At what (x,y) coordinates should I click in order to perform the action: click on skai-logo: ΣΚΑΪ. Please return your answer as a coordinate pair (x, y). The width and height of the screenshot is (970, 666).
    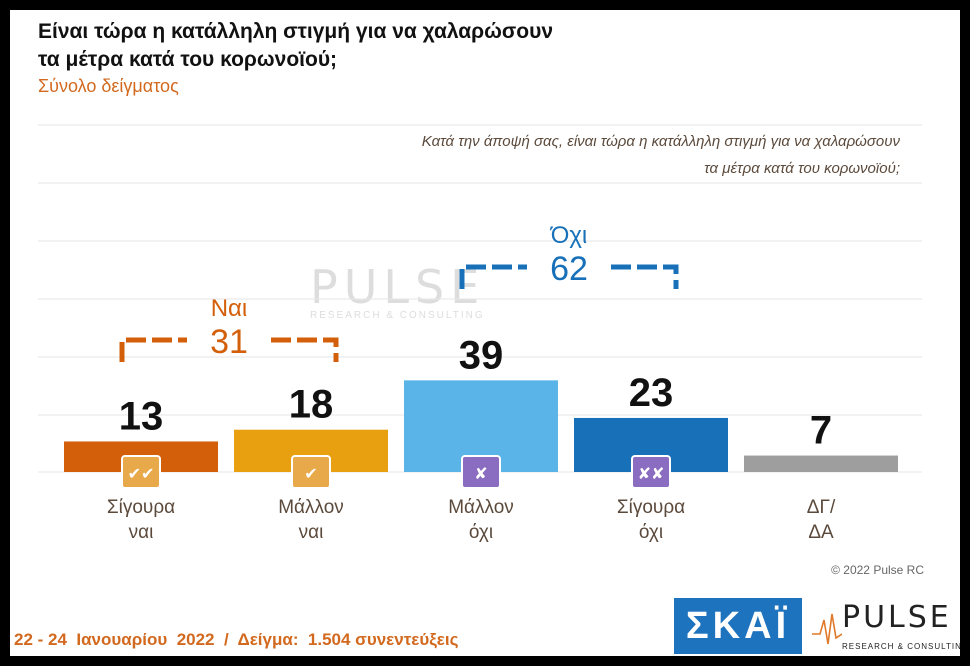
    Looking at the image, I should click on (738, 626).